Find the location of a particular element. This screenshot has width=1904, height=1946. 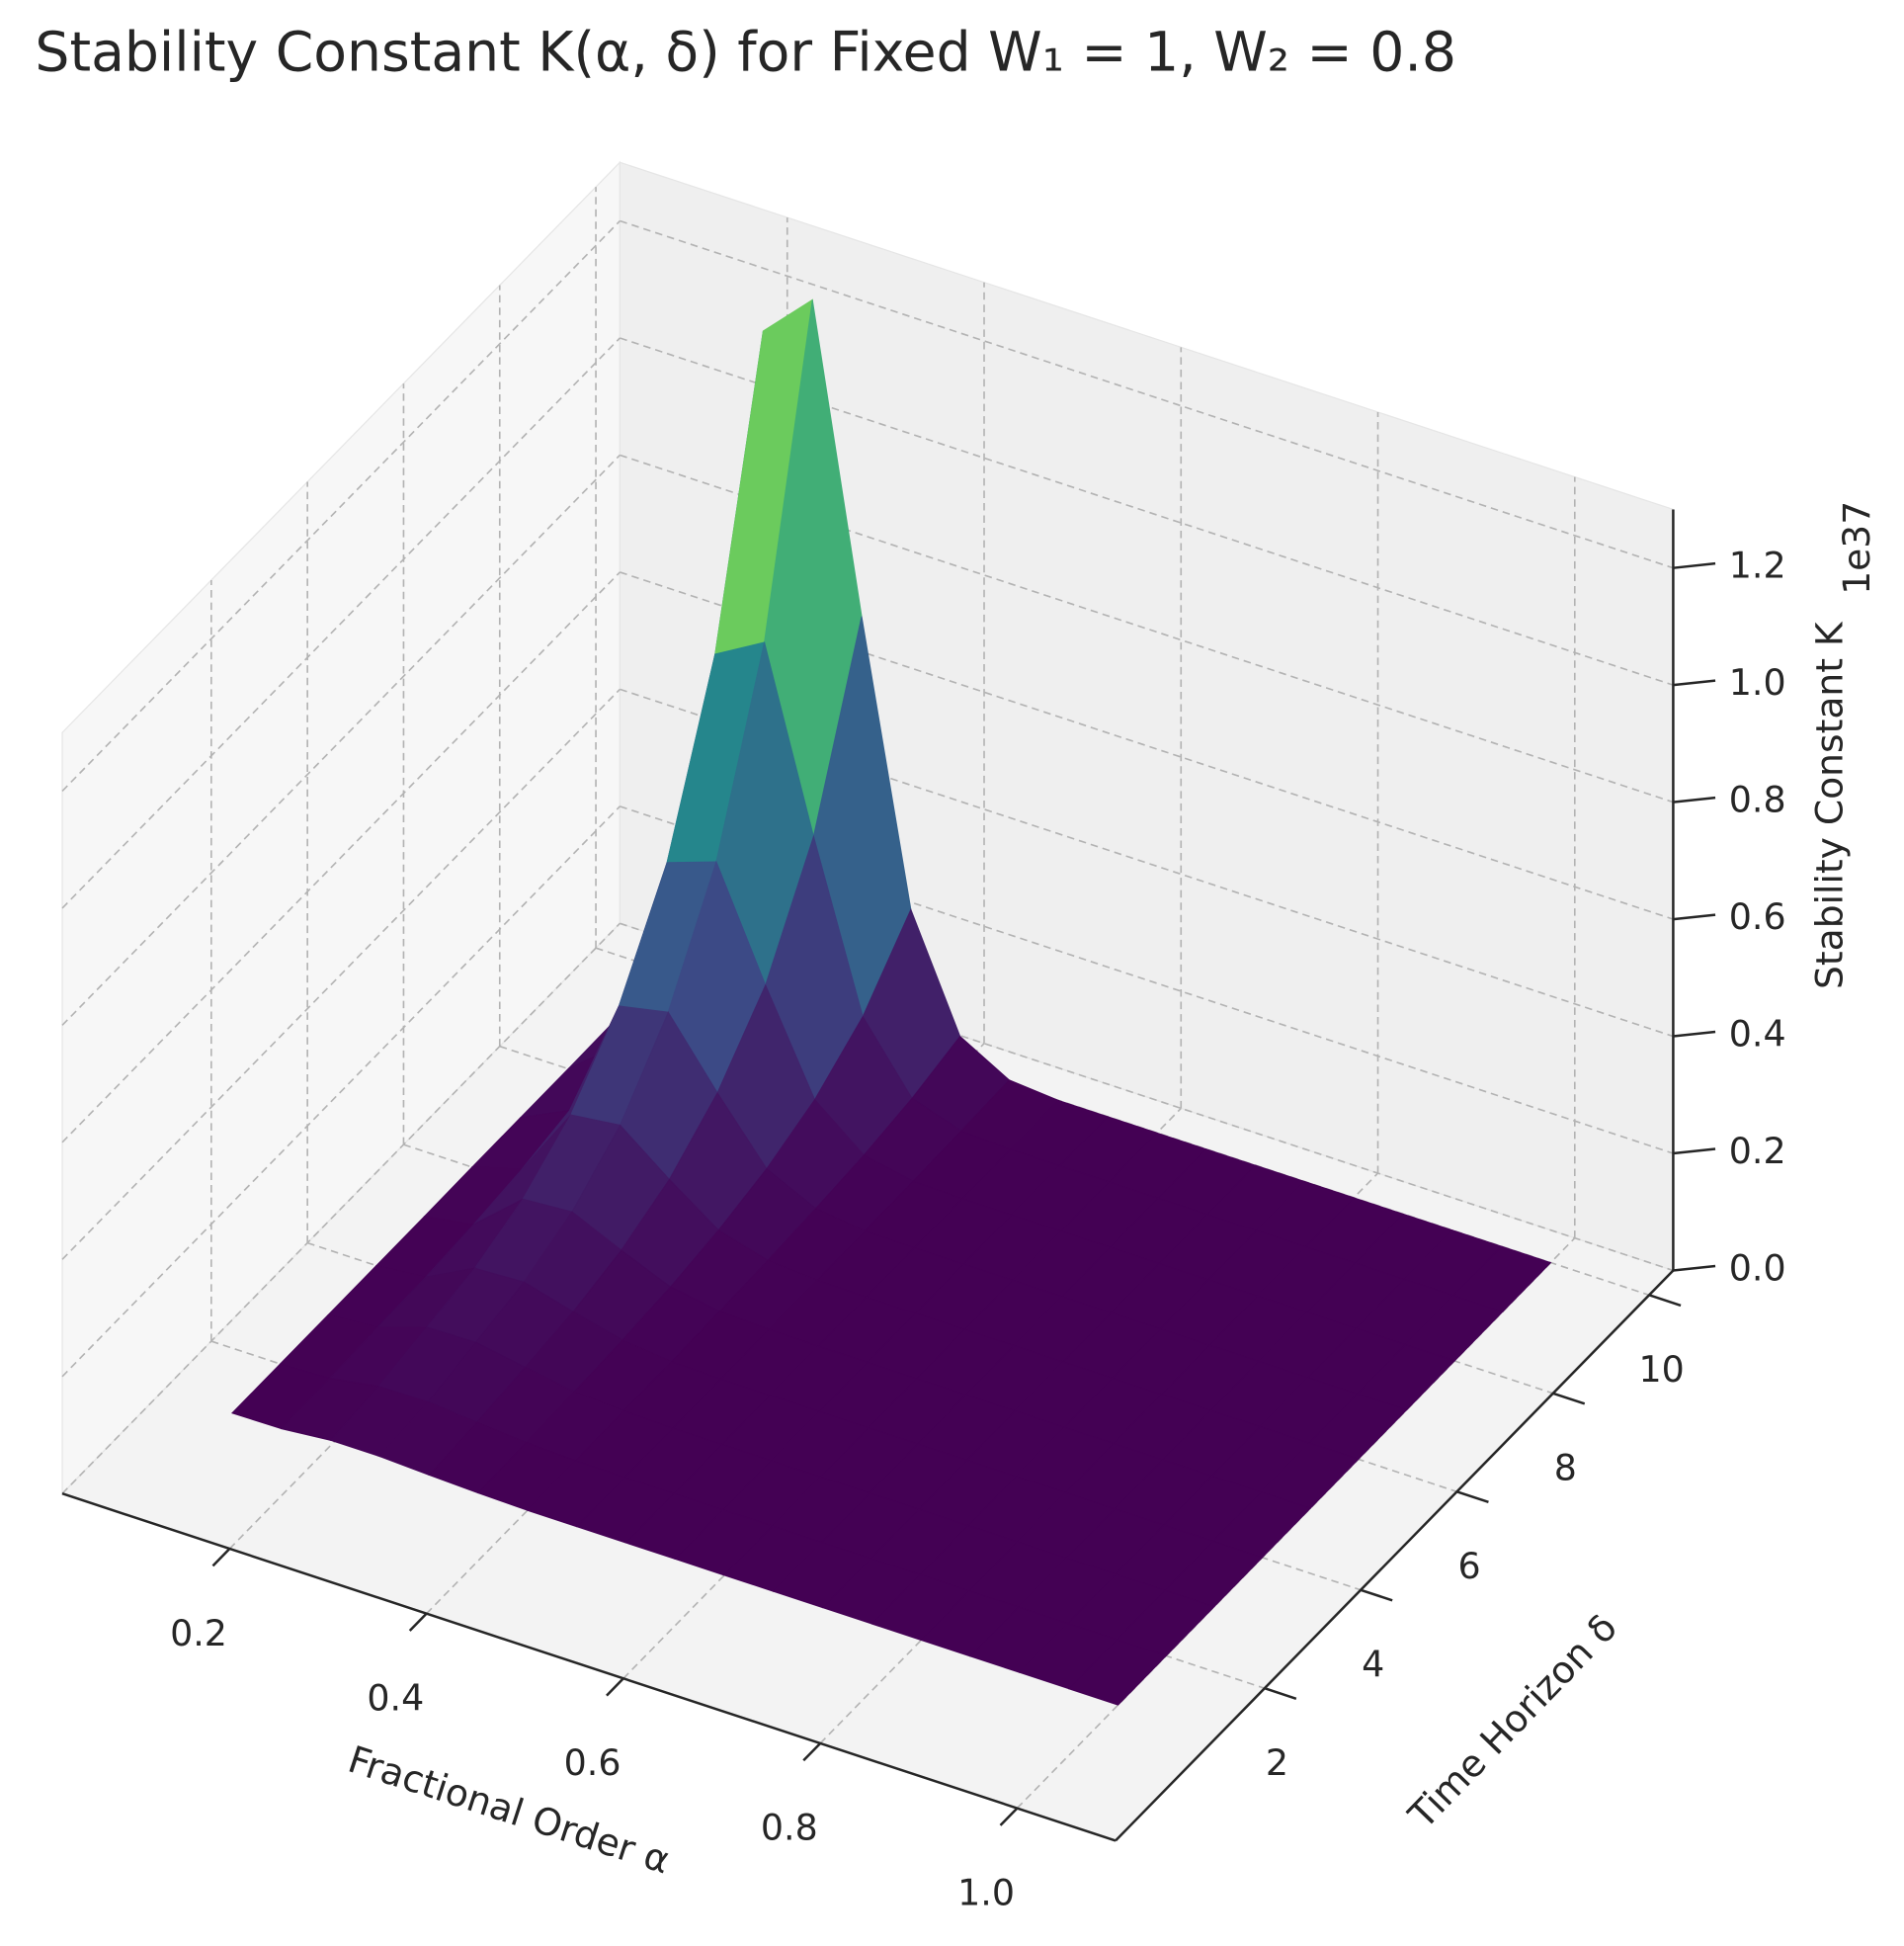

y-tick-label: 4 is located at coordinates (1373, 1665).